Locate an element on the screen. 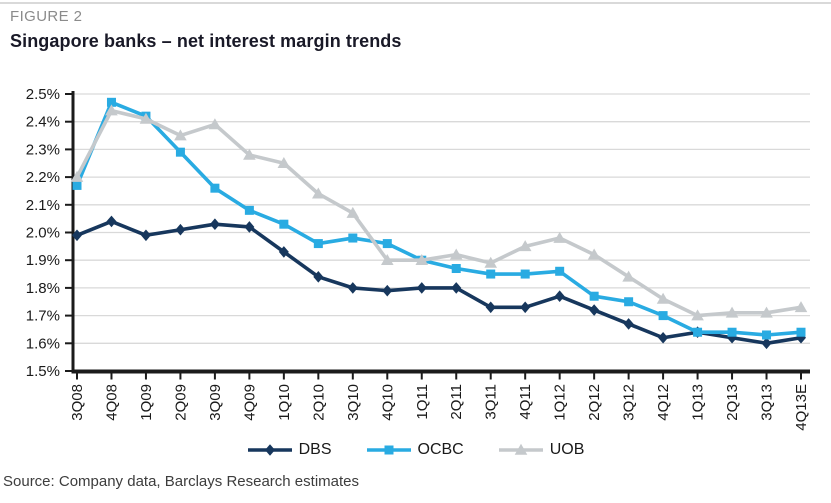 Image resolution: width=831 pixels, height=503 pixels. x-axis-label: 2Q10 is located at coordinates (318, 402).